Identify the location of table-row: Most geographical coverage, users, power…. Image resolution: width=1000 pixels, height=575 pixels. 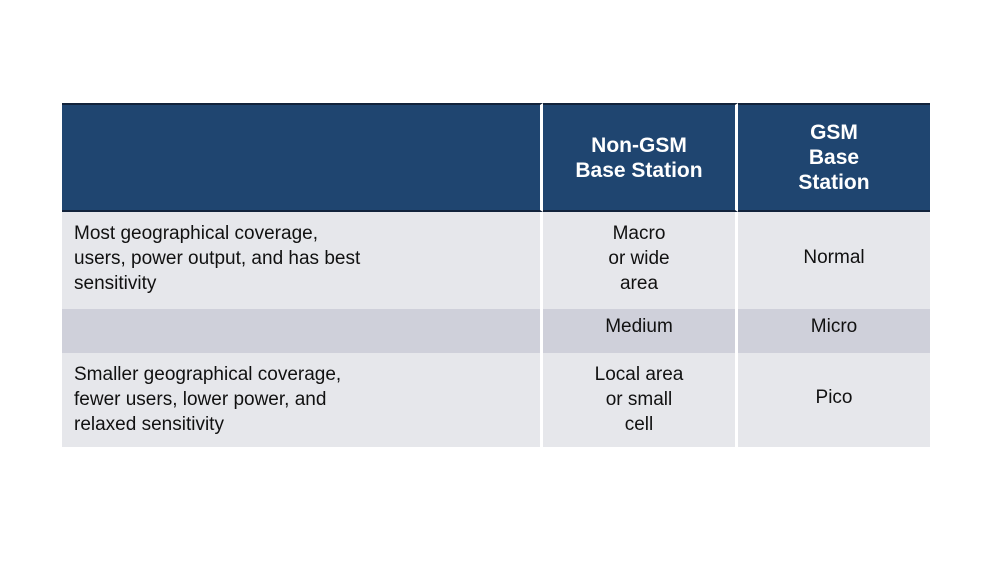
(496, 260).